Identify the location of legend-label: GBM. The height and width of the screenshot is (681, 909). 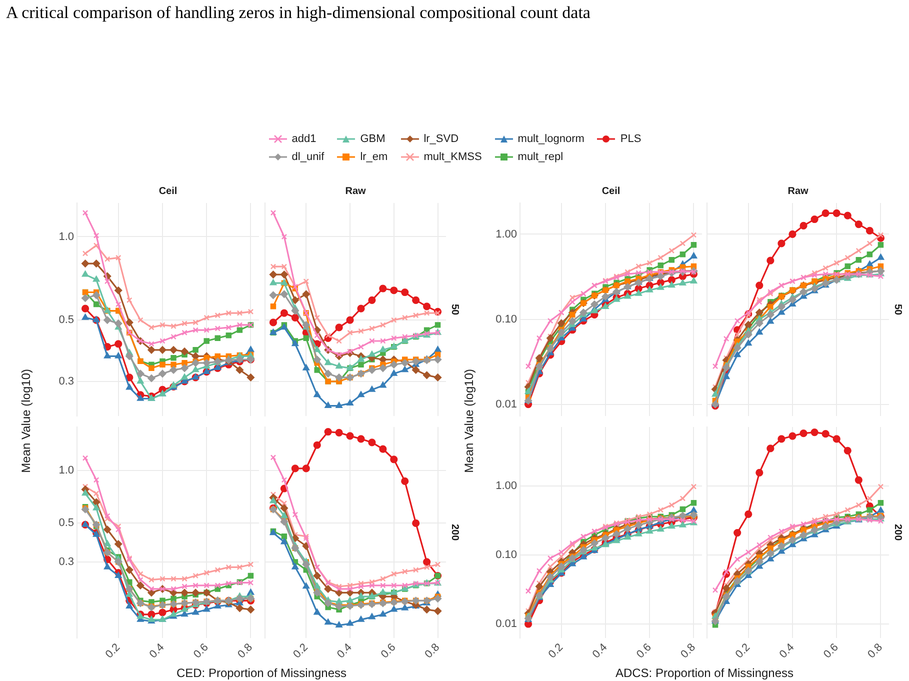
(373, 139).